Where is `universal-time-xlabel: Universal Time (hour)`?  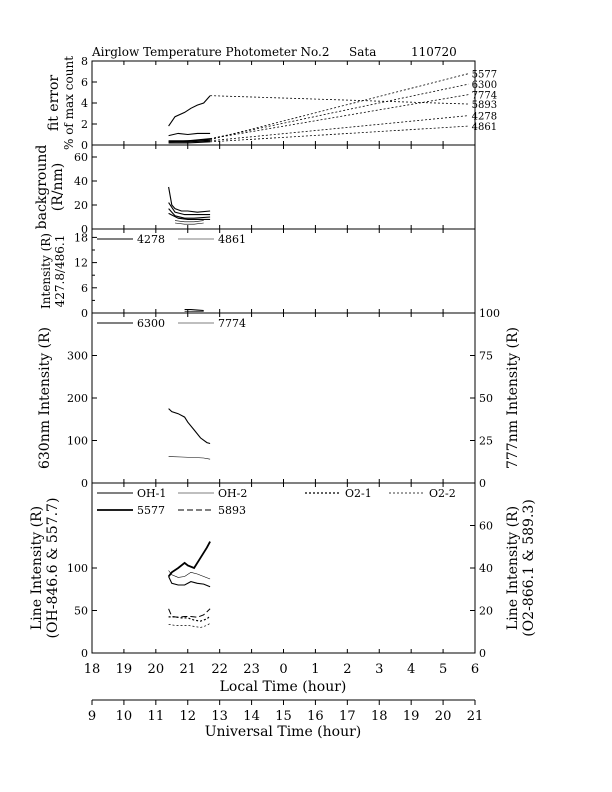 universal-time-xlabel: Universal Time (hour) is located at coordinates (283, 732).